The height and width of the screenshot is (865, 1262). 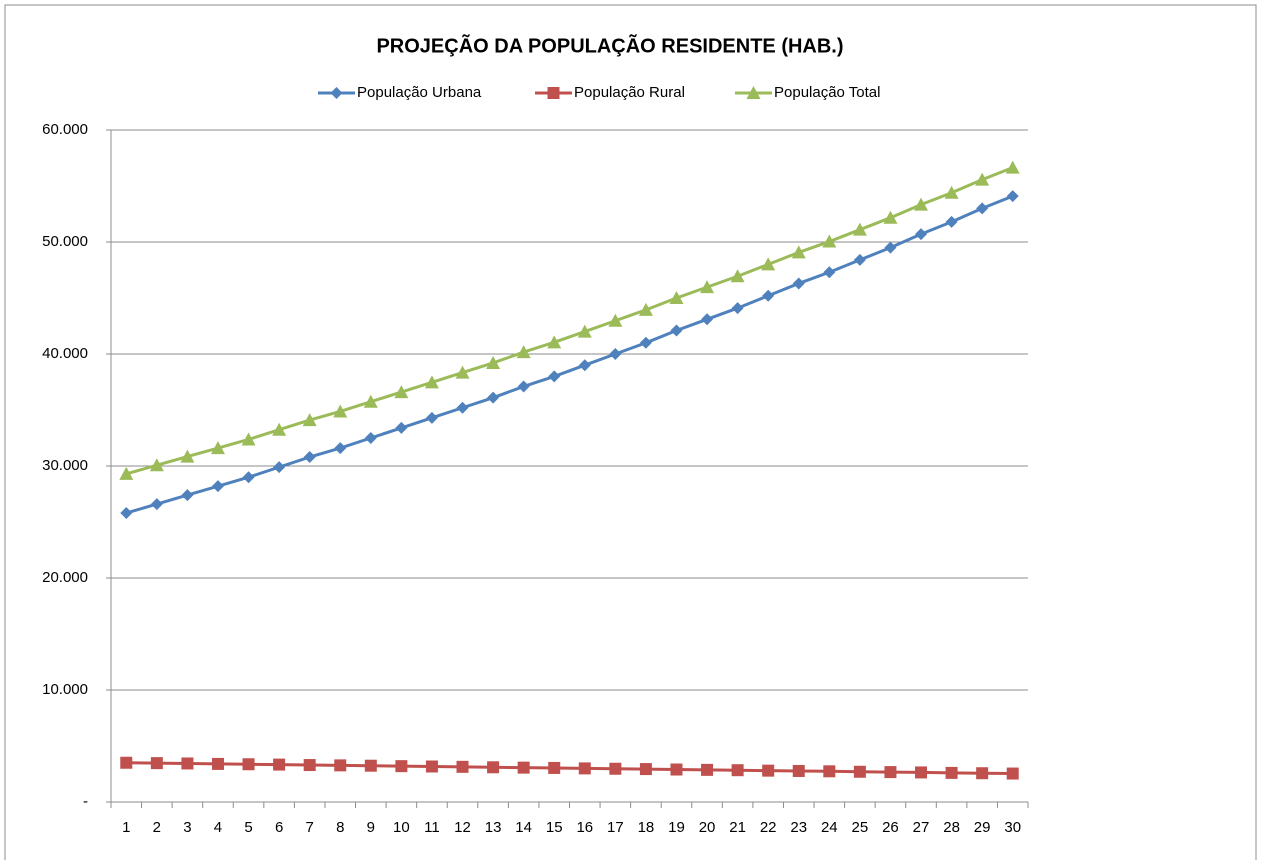 What do you see at coordinates (157, 827) in the screenshot?
I see `x-tick-label: 2` at bounding box center [157, 827].